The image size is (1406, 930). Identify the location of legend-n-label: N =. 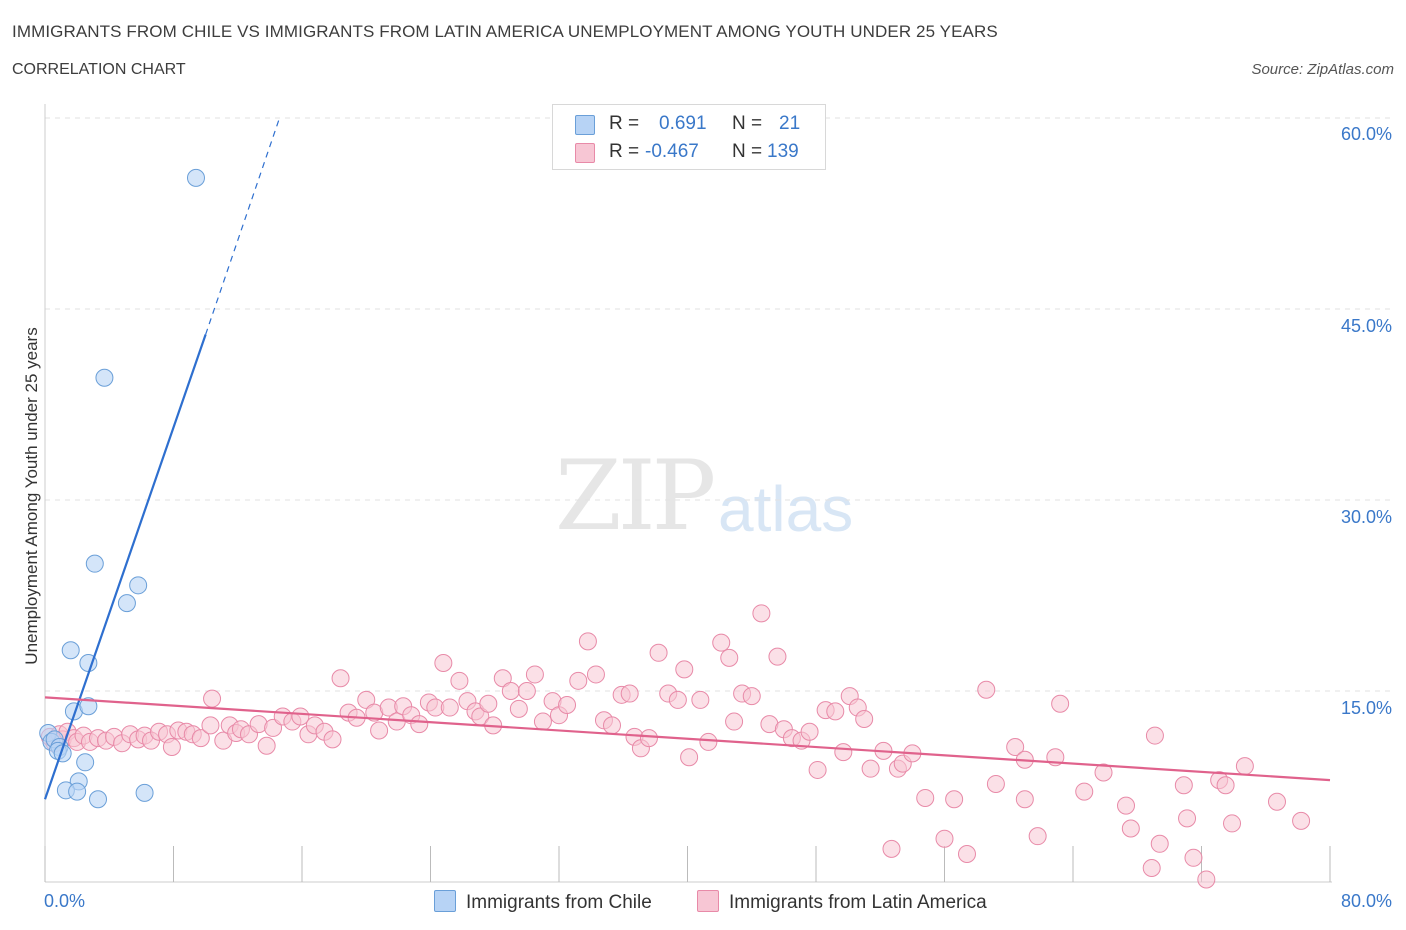
(747, 123).